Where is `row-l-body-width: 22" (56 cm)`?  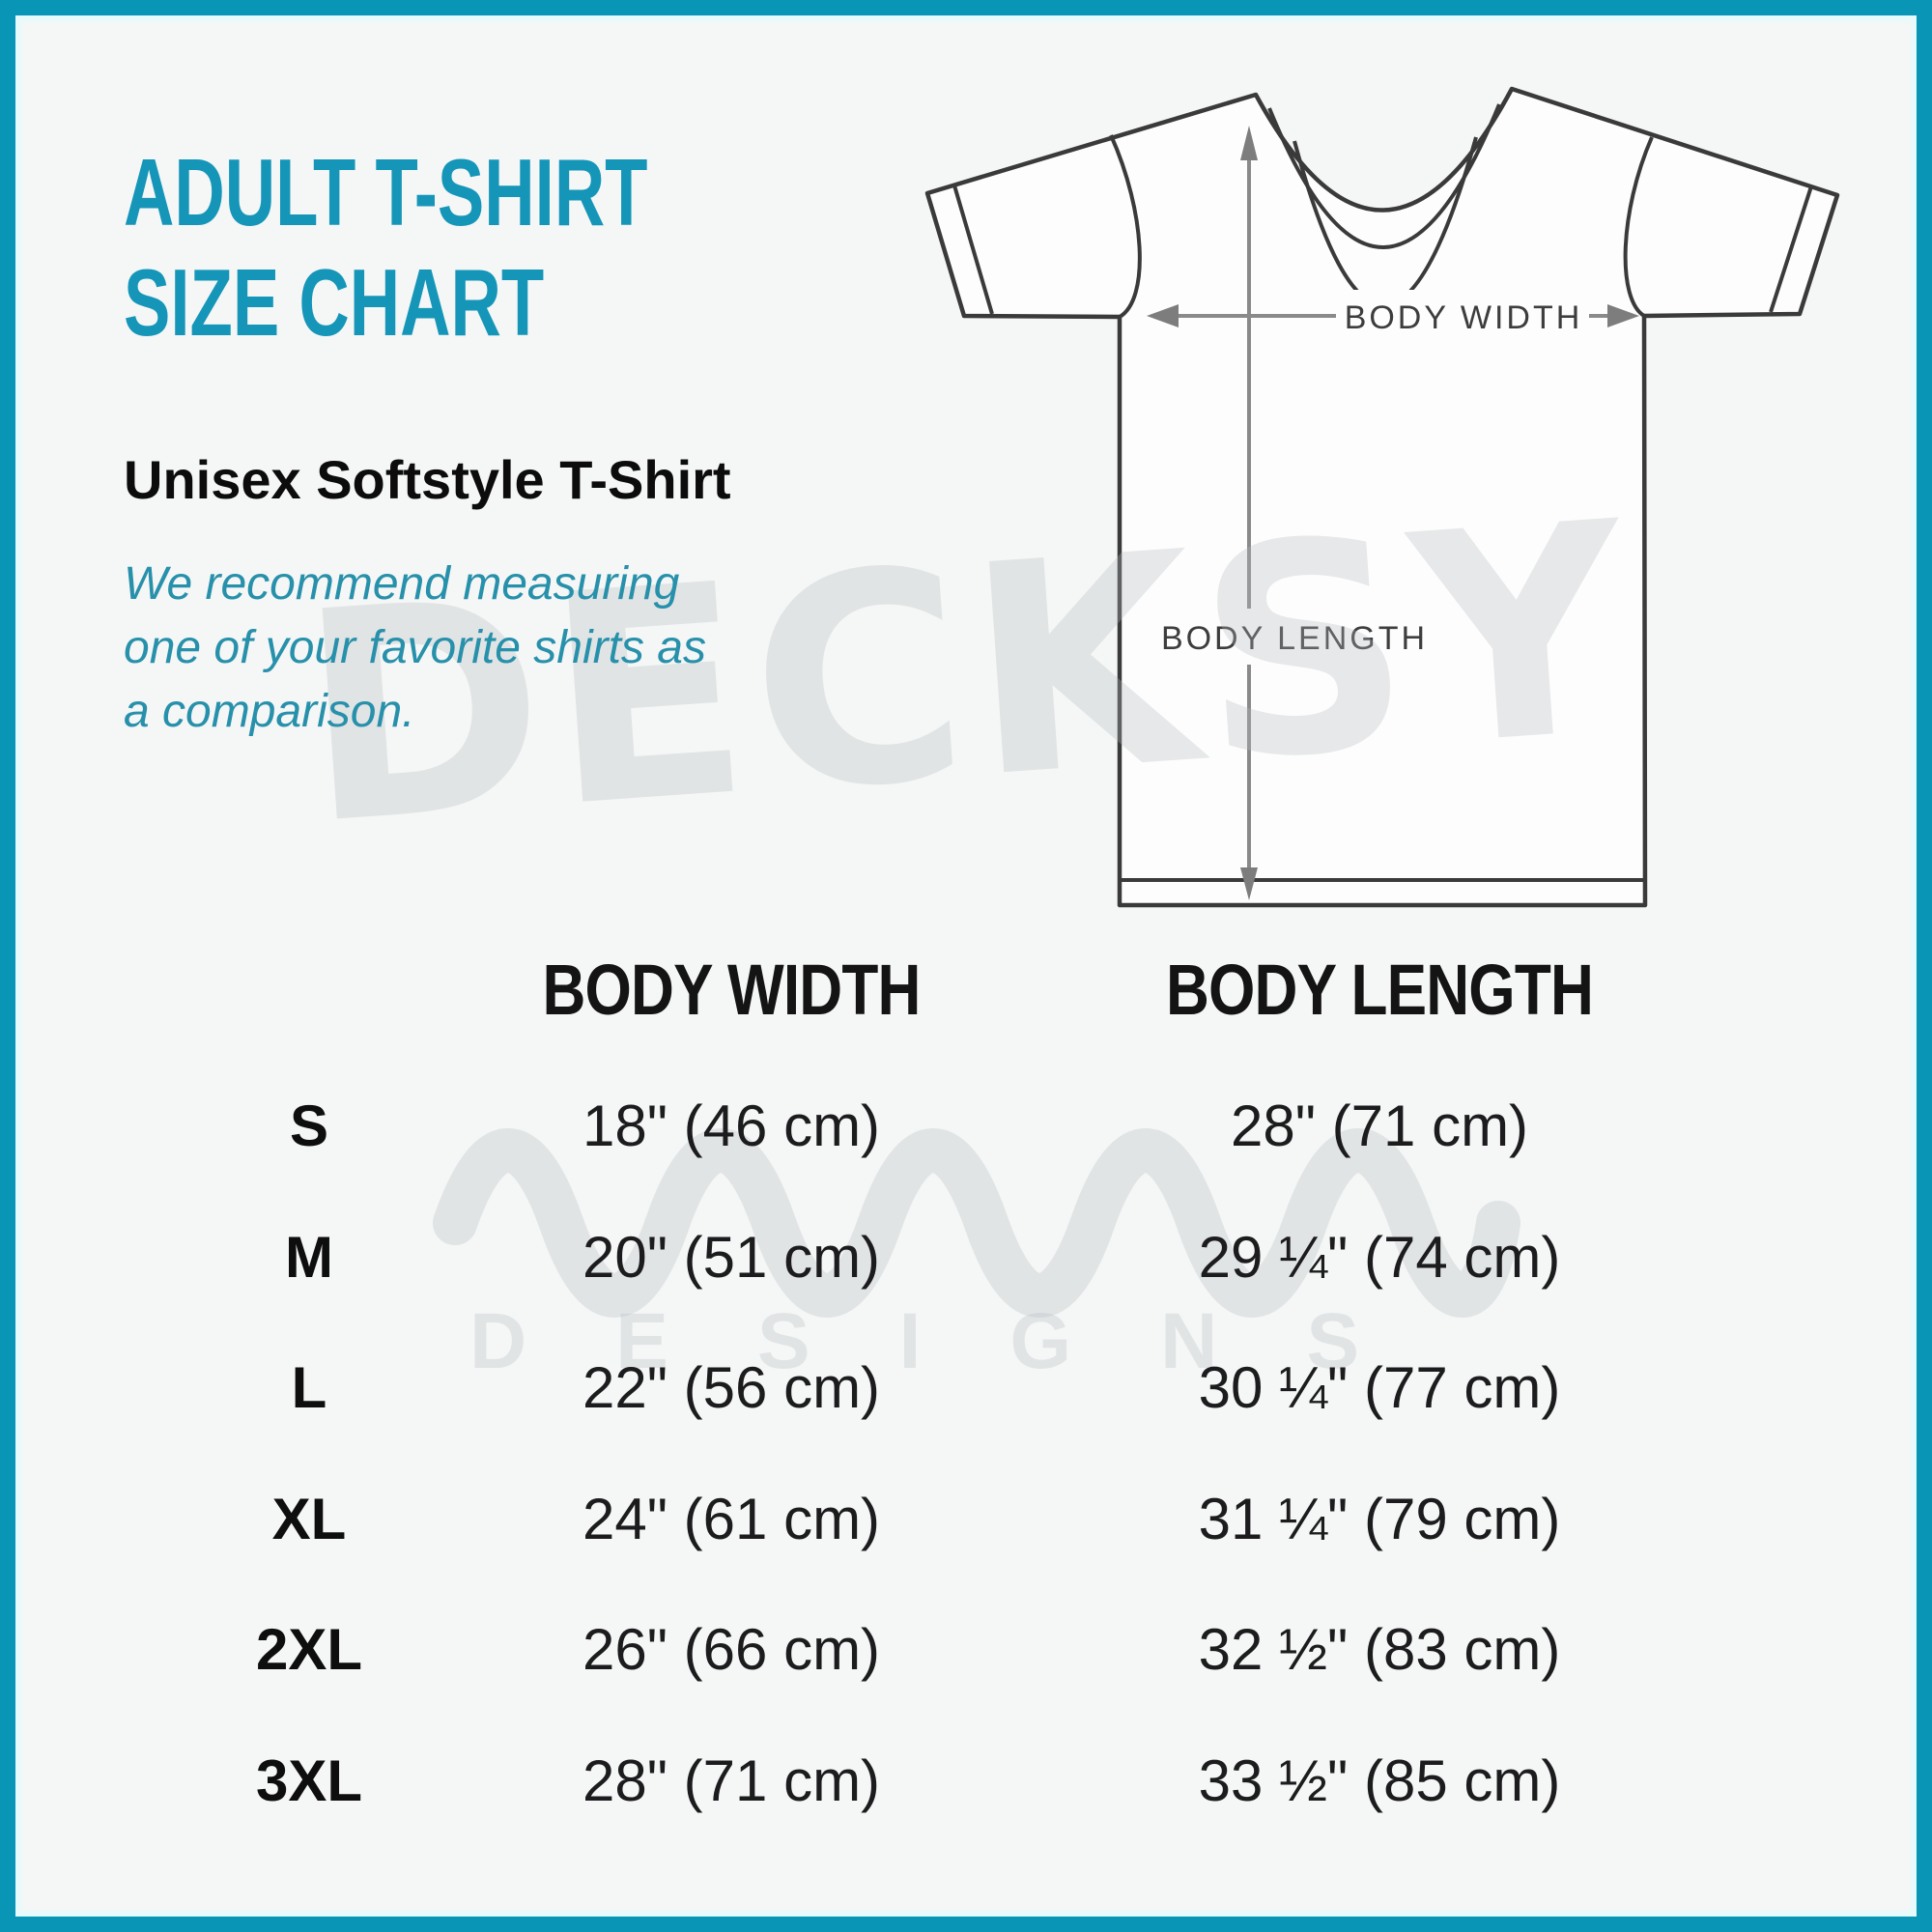
row-l-body-width: 22" (56 cm) is located at coordinates (731, 1387).